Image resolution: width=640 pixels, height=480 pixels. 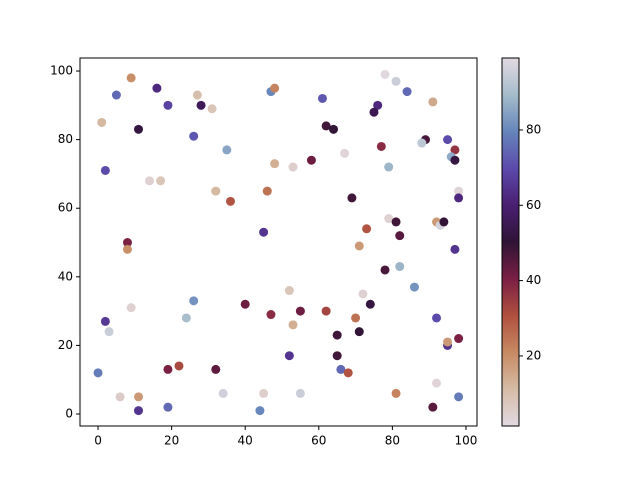 I want to click on x-tick-label: 20, so click(x=171, y=441).